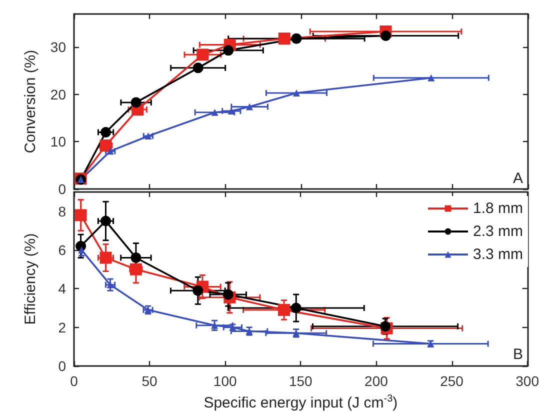 The height and width of the screenshot is (416, 542). Describe the element at coordinates (498, 254) in the screenshot. I see `legend-label: 3.3 mm` at that location.